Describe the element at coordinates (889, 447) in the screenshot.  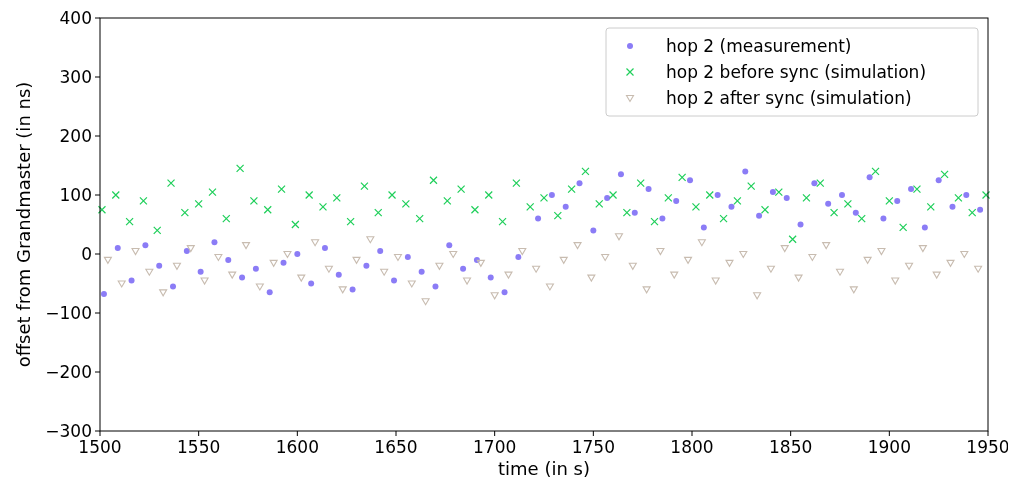
I see `x-tick-label: 1900` at that location.